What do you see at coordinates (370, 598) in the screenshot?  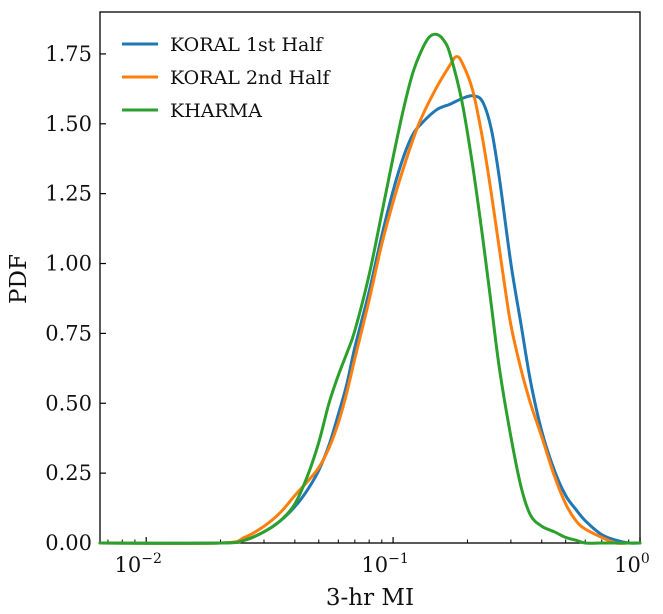 I see `x-axis-label: 3-hr MI` at bounding box center [370, 598].